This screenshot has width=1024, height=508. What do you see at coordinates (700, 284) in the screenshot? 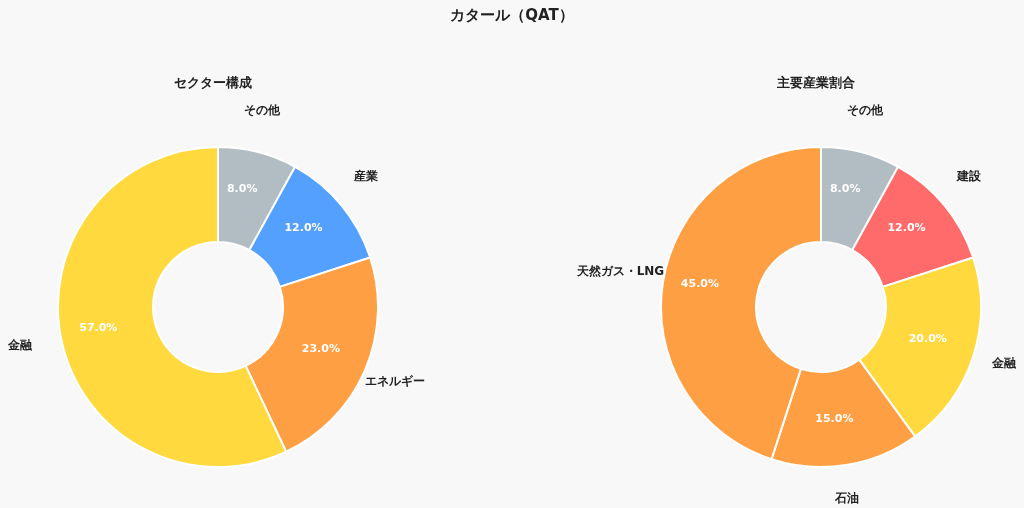
I see `data-label: 45.0%` at bounding box center [700, 284].